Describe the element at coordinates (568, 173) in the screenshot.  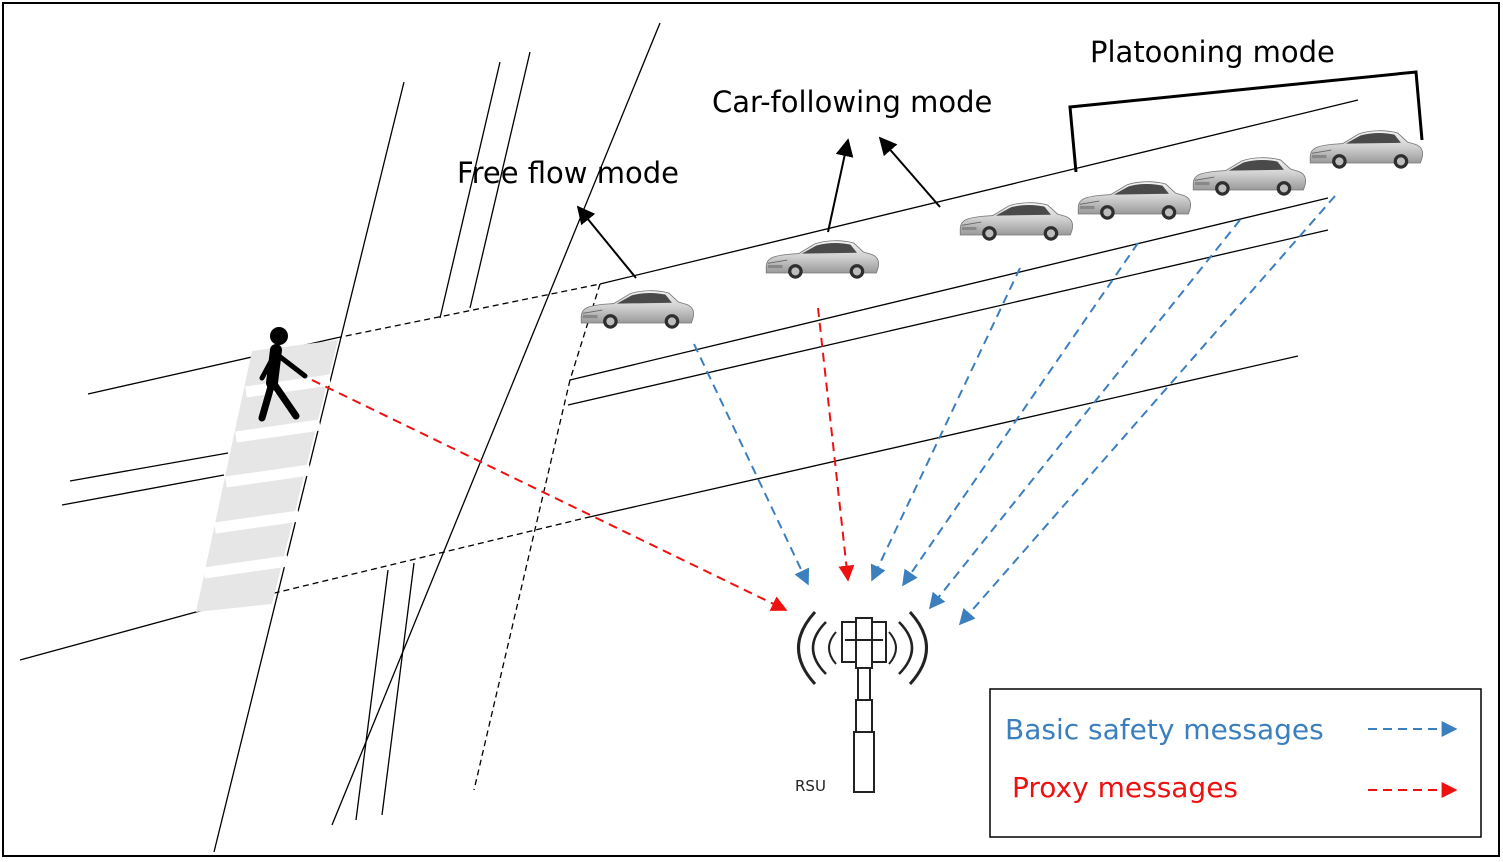
I see `free-flow-mode-label: Free flow mode` at that location.